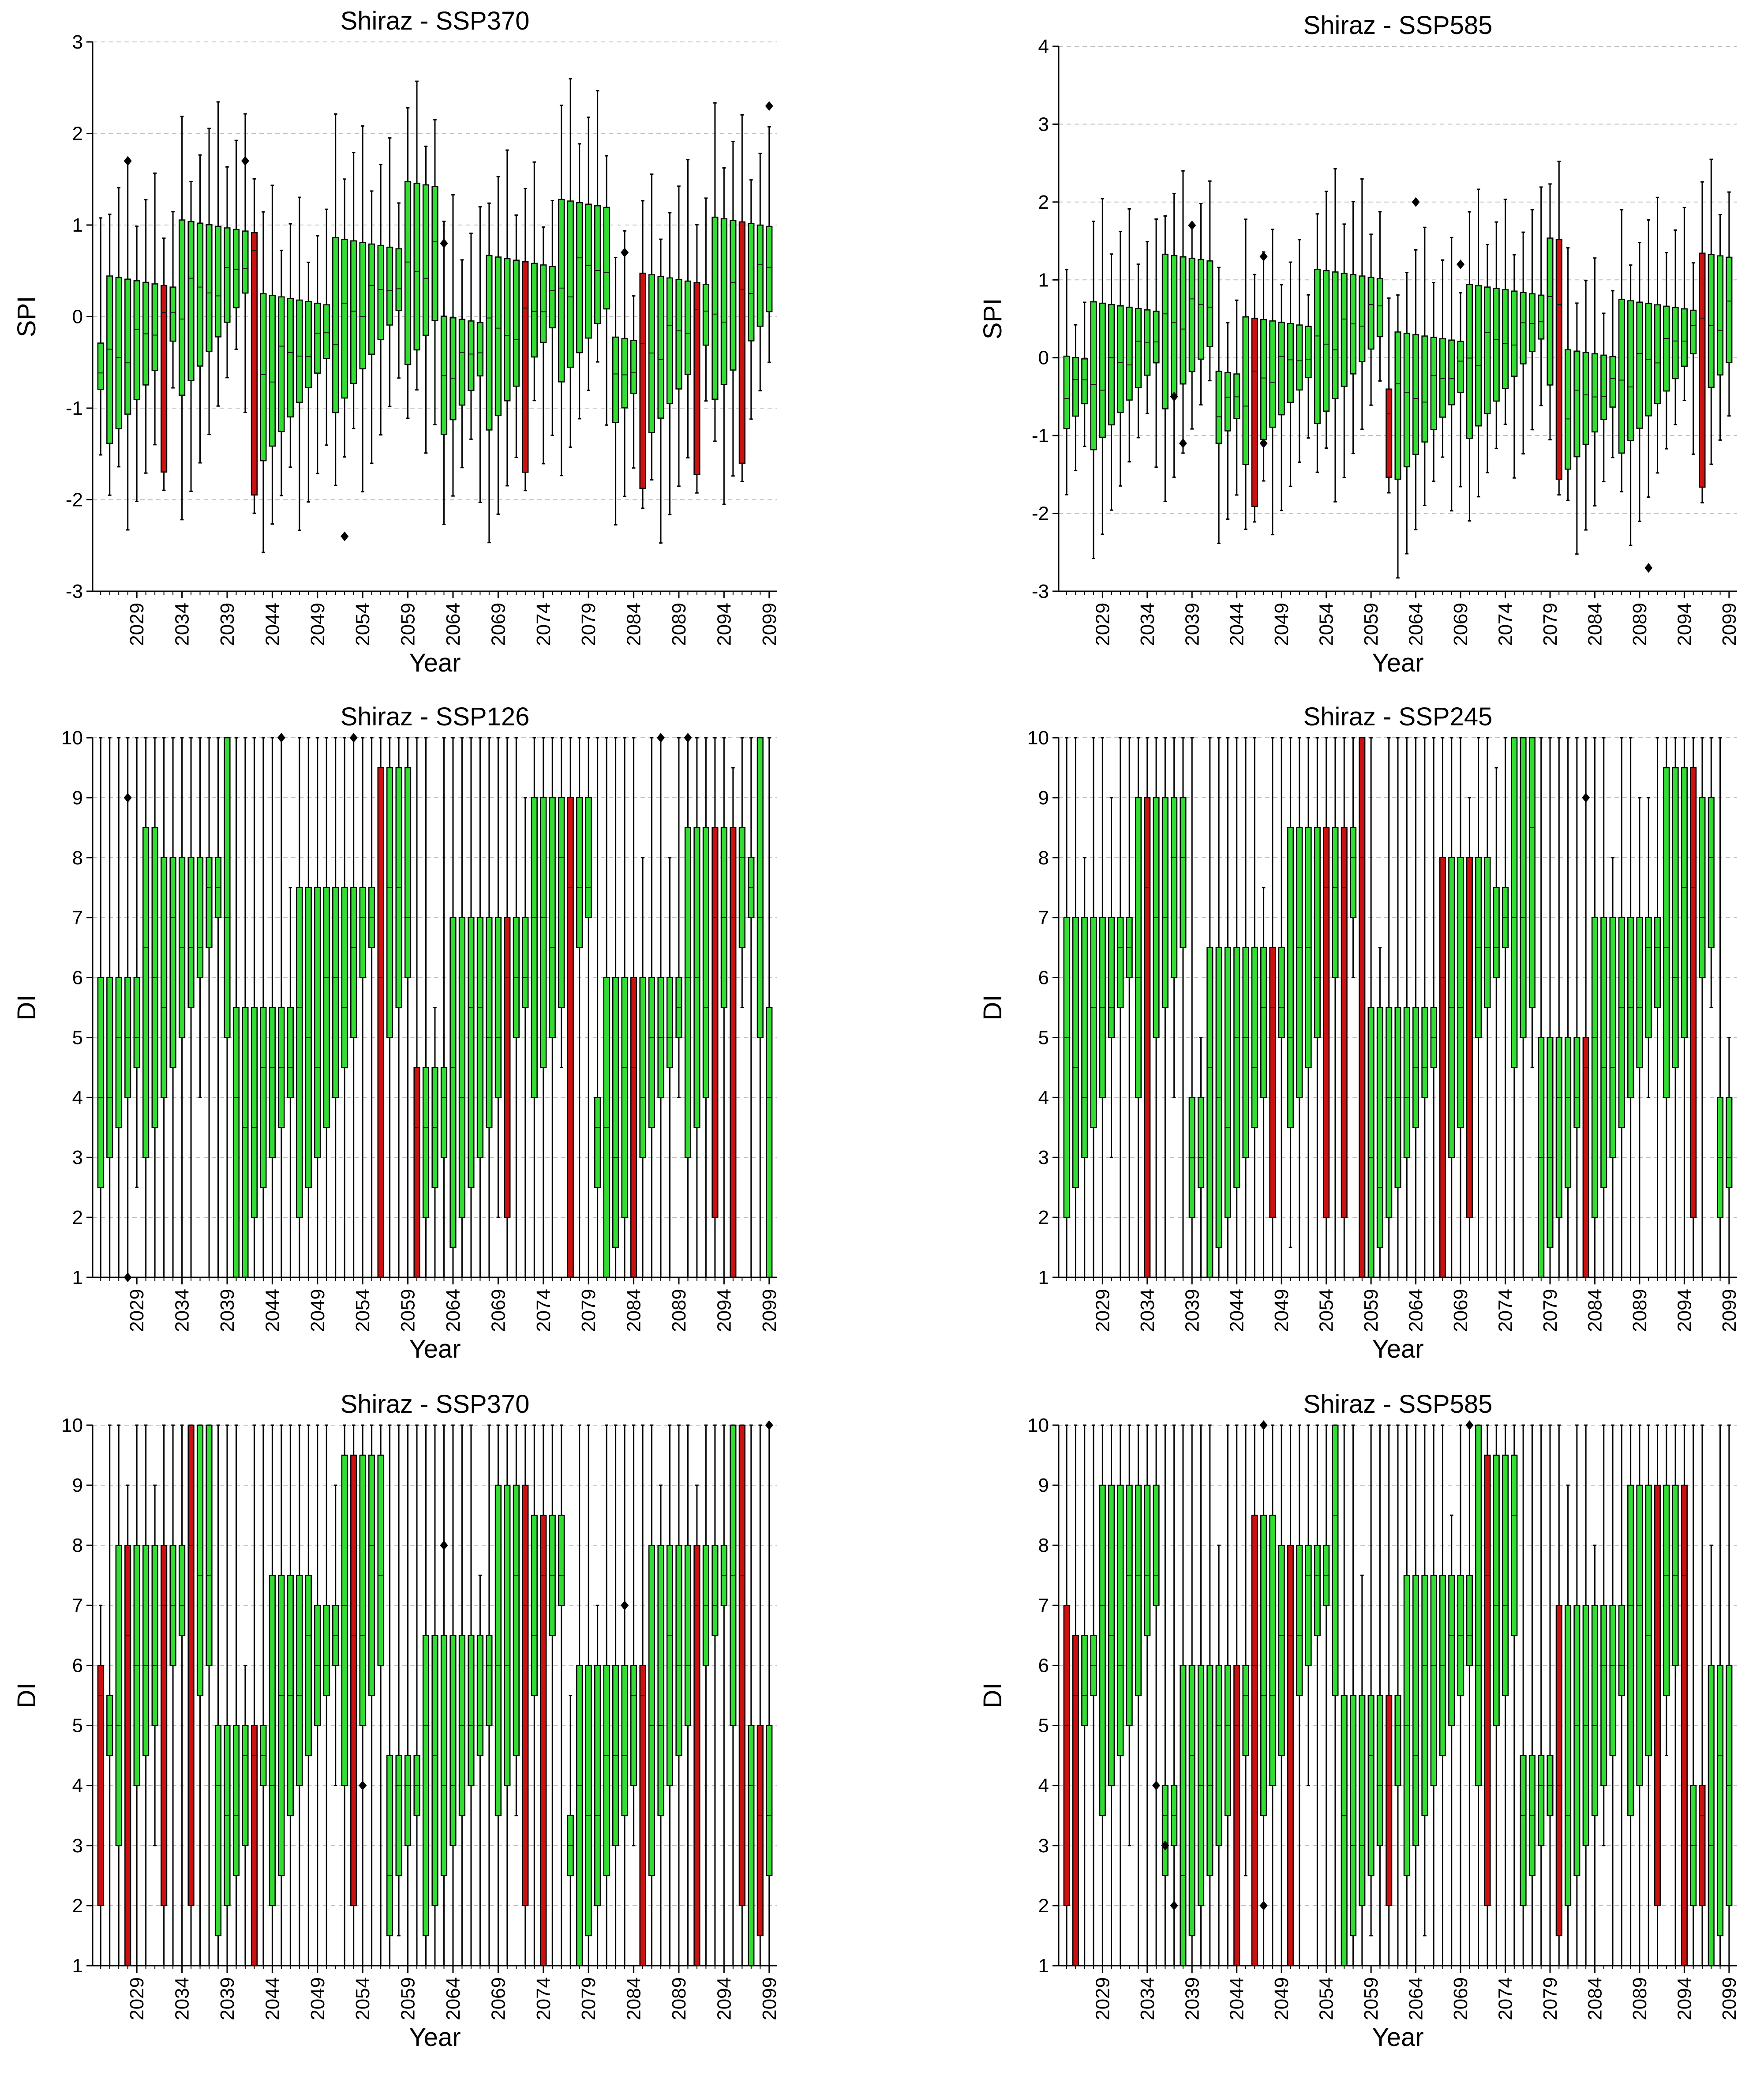 Image resolution: width=1764 pixels, height=2087 pixels. What do you see at coordinates (146, 1007) in the screenshot?
I see `box-2030` at bounding box center [146, 1007].